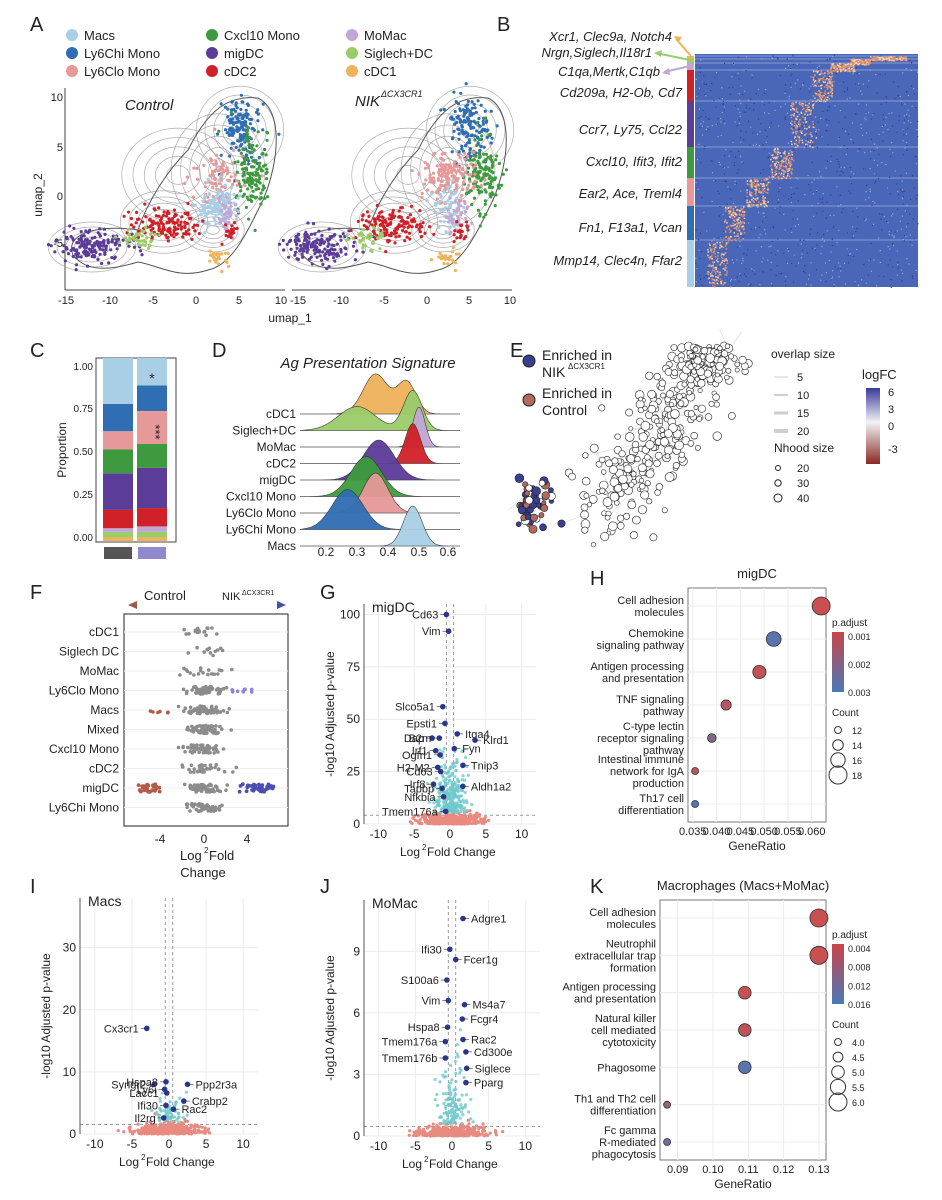  I want to click on proportion-segment, so click(118, 530).